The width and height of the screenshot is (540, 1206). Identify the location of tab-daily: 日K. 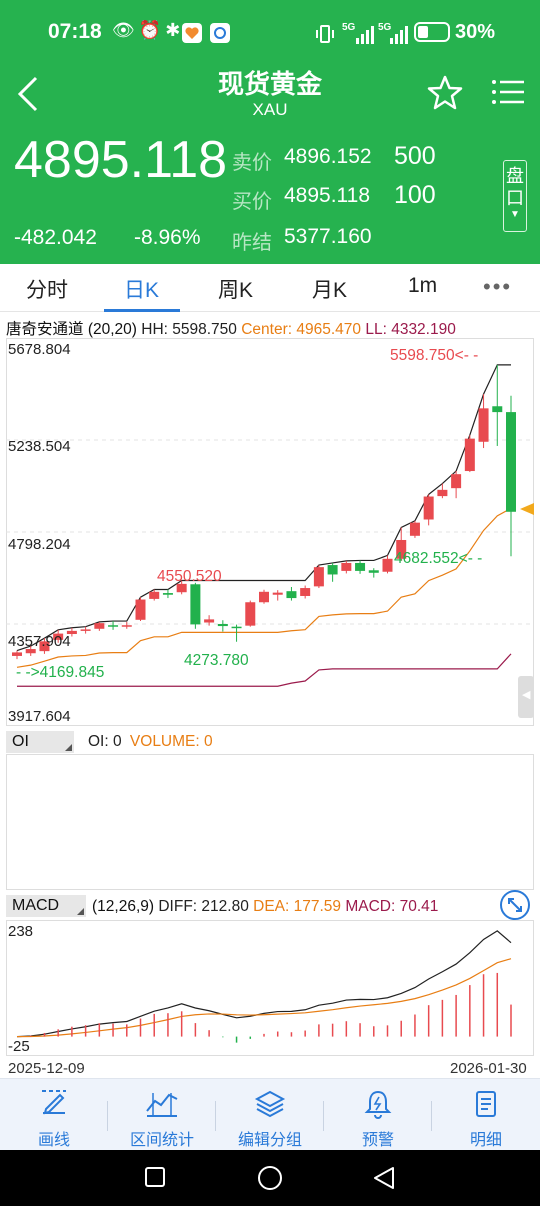
(142, 290).